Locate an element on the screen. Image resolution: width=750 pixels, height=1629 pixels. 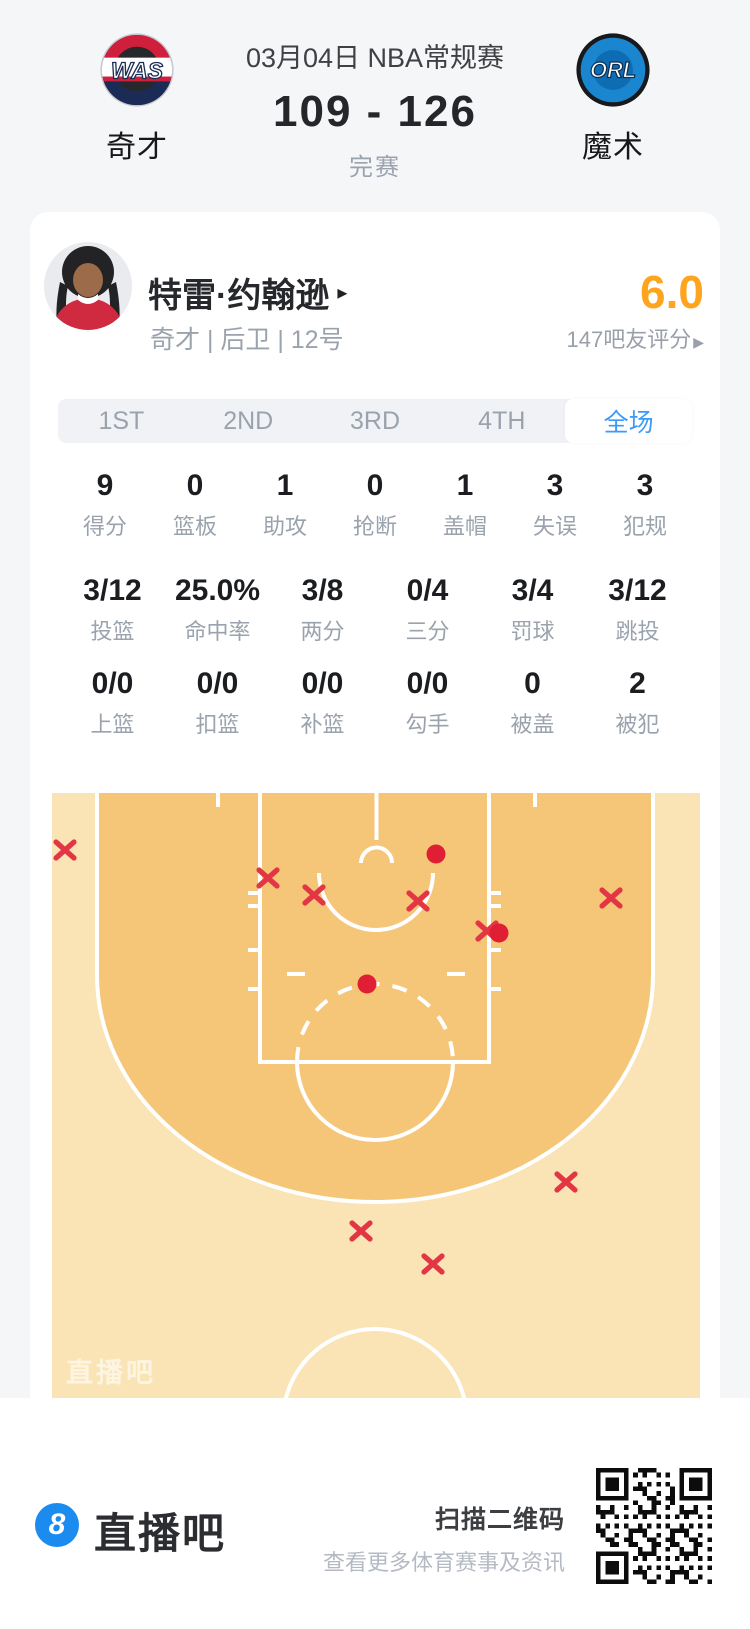
team-away: ORL 魔术 is located at coordinates (613, 99).